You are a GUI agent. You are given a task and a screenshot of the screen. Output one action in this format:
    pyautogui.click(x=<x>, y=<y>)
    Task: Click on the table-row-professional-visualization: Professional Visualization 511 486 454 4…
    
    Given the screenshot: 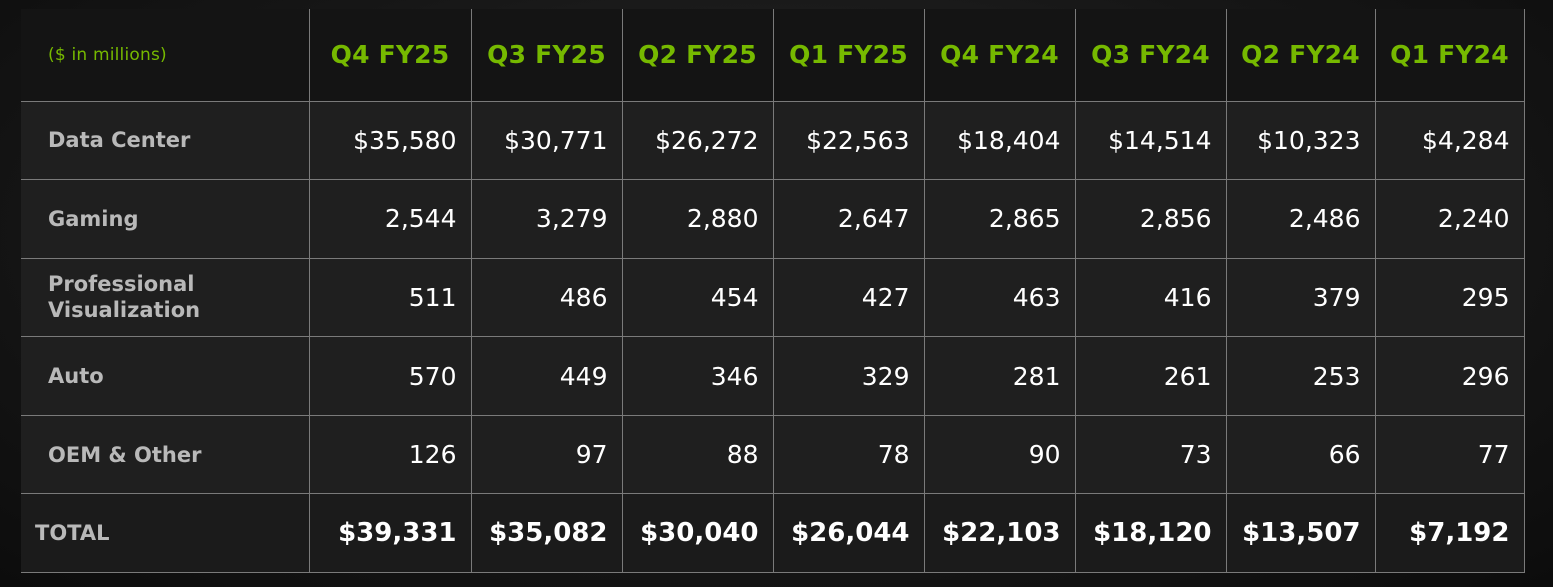 What is the action you would take?
    pyautogui.click(x=773, y=297)
    